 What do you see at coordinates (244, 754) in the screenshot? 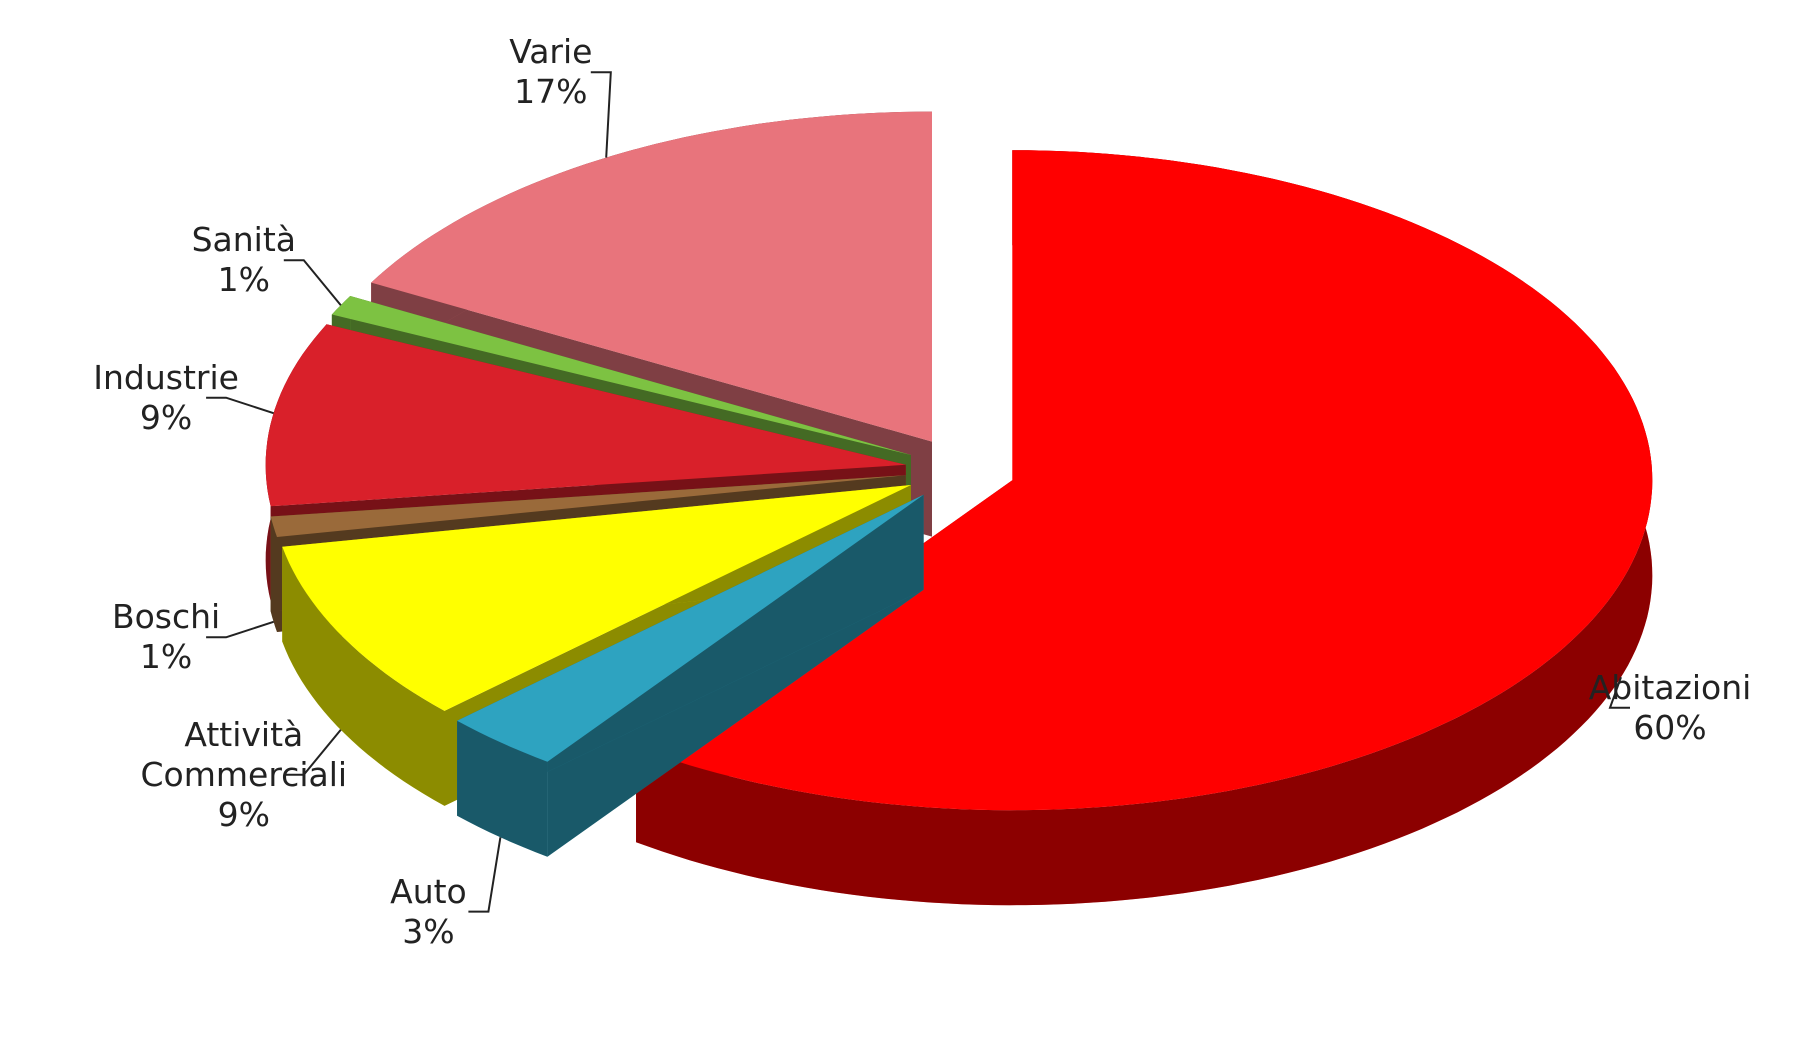
I see `category-label: Attività Commerciali` at bounding box center [244, 754].